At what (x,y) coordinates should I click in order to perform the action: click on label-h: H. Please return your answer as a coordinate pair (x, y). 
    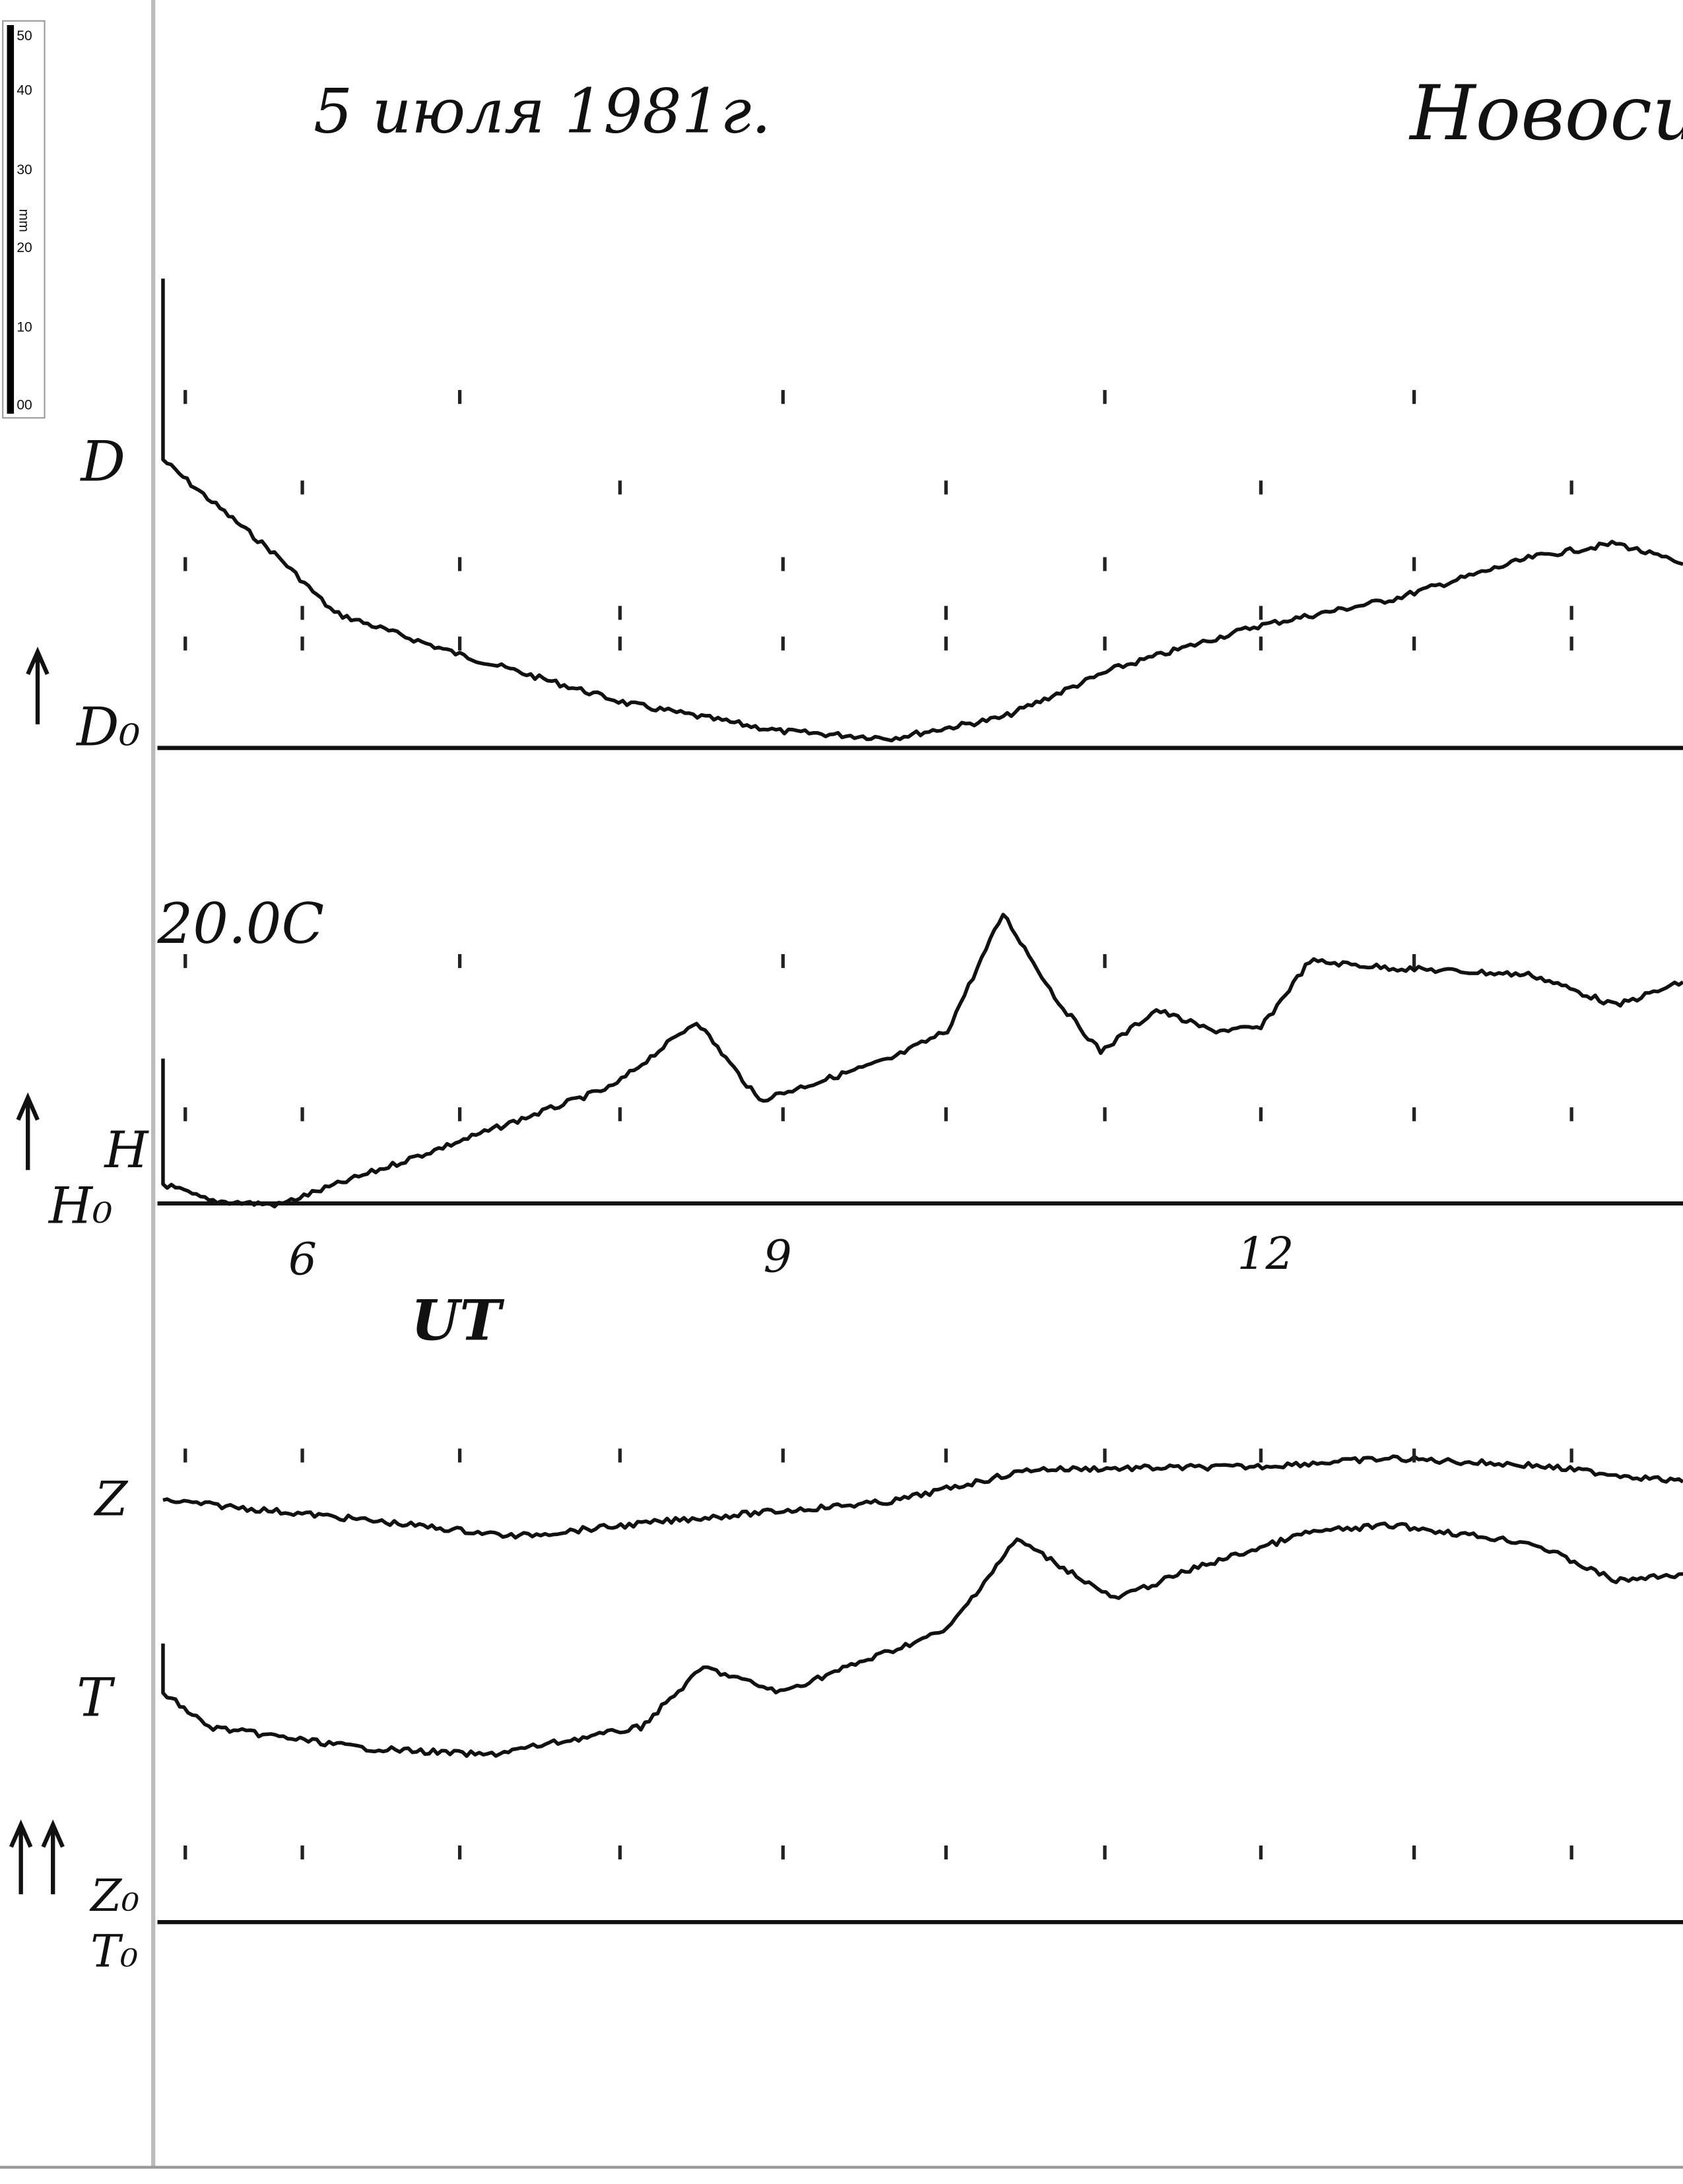
    Looking at the image, I should click on (126, 1149).